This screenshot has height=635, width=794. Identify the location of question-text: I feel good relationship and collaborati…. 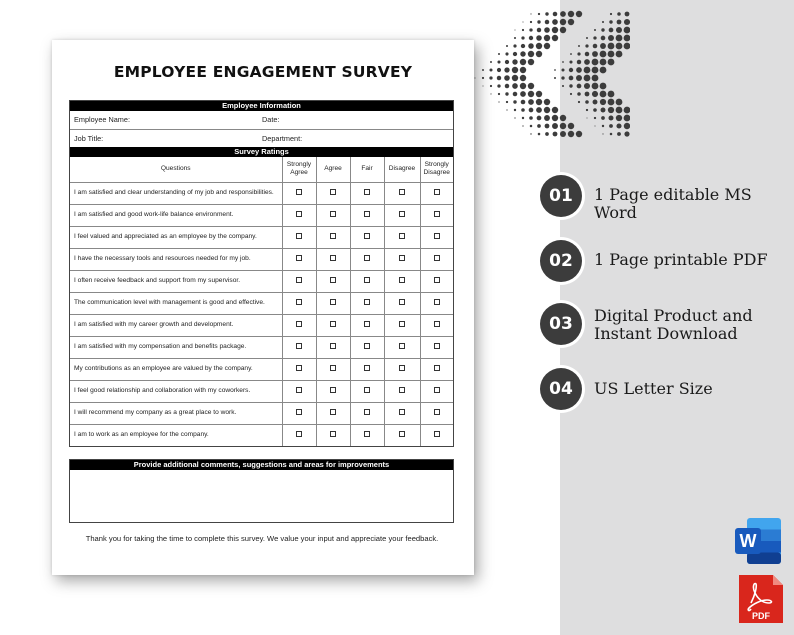
(176, 391).